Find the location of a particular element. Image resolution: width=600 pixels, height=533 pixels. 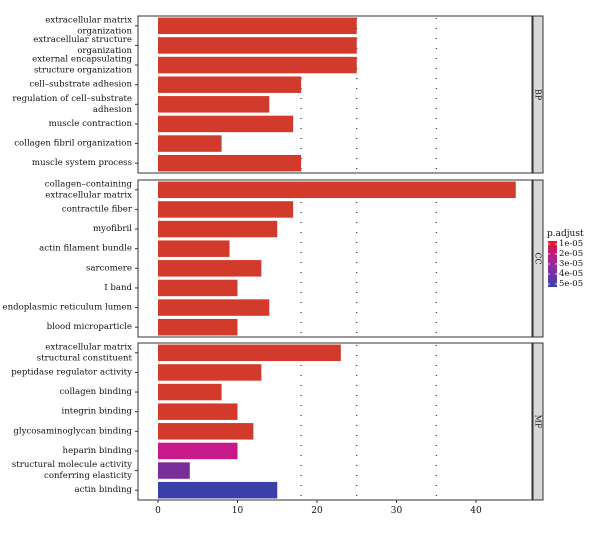

category-label: collagen–containing extracellular matrix is located at coordinates (89, 189).